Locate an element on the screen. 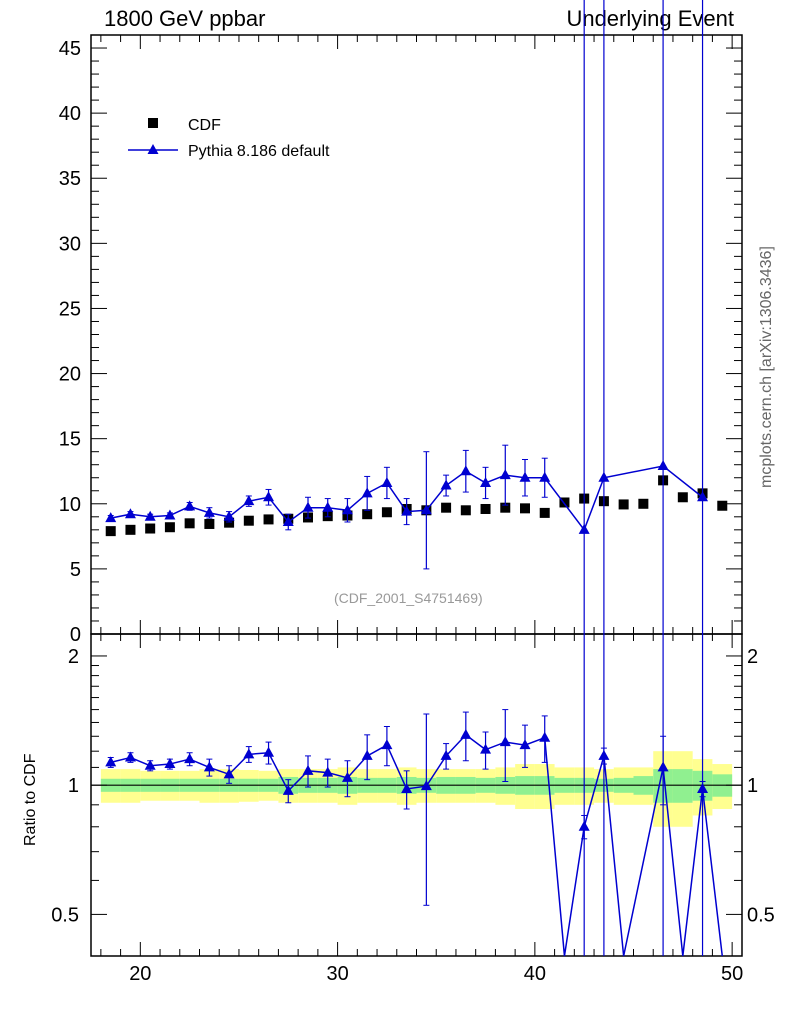 The height and width of the screenshot is (1024, 786). main-y-tick-label: 30 is located at coordinates (70, 244).